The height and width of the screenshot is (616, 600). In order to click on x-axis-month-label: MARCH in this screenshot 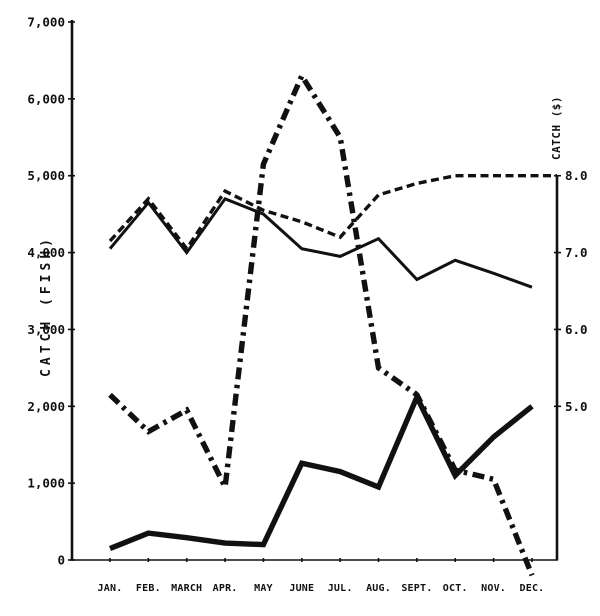, I will do `click(186, 588)`.